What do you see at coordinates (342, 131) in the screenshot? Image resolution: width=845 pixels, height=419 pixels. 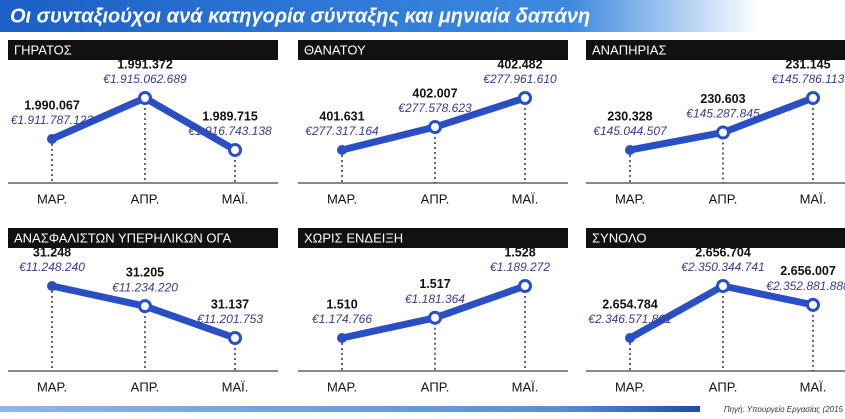 I see `spending-label: €277.317.164` at bounding box center [342, 131].